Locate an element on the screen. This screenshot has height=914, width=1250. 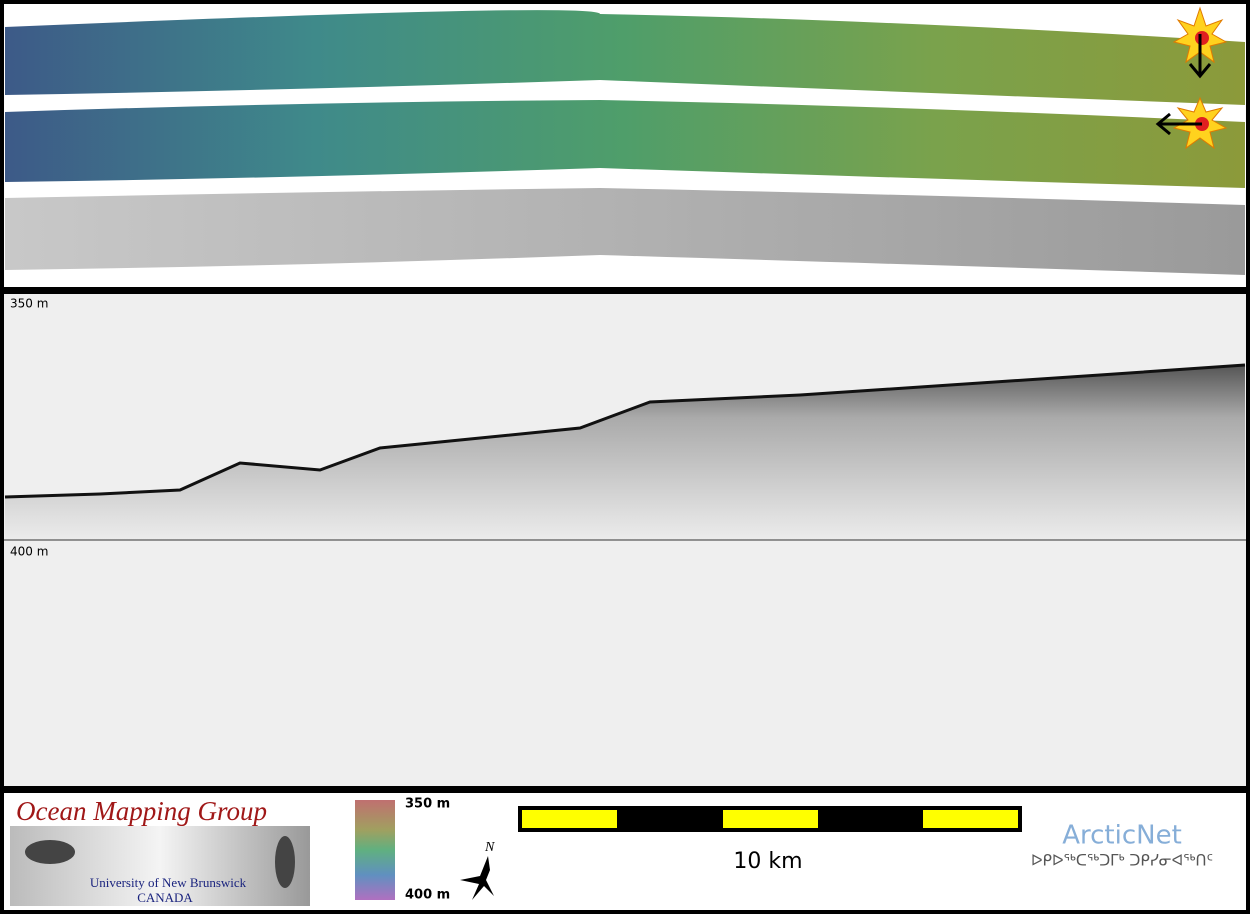
partner-name: ArcticNet is located at coordinates (1122, 836).